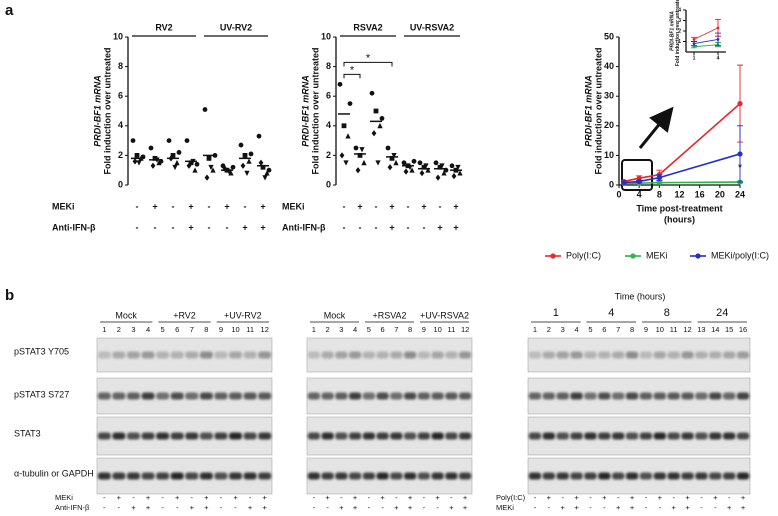  Describe the element at coordinates (355, 329) in the screenshot. I see `lane-number: 4` at that location.